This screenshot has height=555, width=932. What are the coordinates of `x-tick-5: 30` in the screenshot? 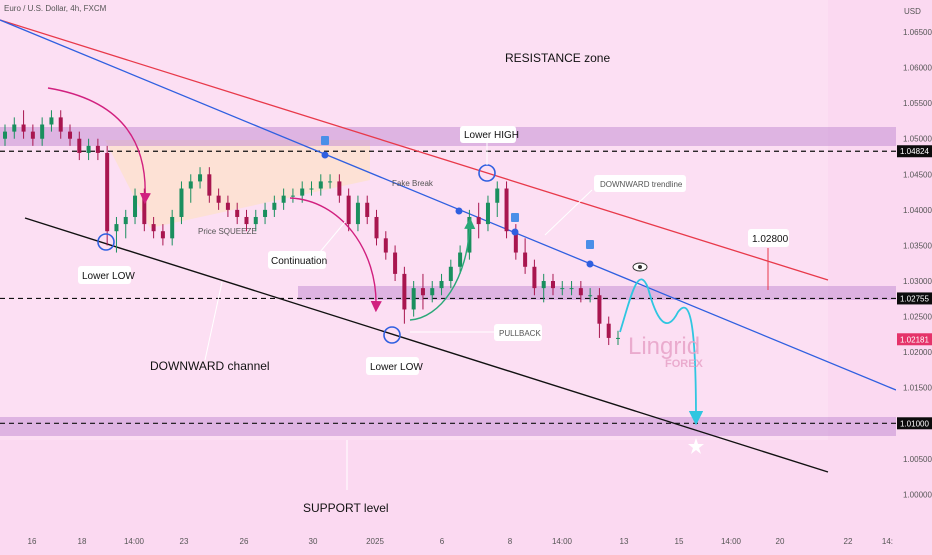 It's located at (313, 541).